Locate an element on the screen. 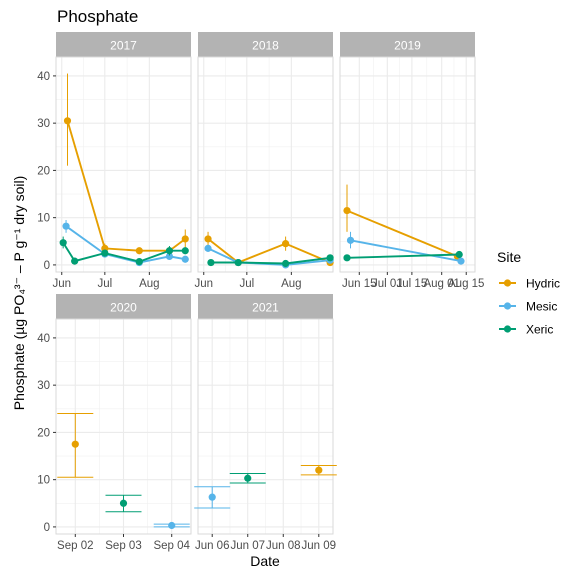 This screenshot has height=576, width=576. facet-strip-label: 2021 is located at coordinates (265, 308).